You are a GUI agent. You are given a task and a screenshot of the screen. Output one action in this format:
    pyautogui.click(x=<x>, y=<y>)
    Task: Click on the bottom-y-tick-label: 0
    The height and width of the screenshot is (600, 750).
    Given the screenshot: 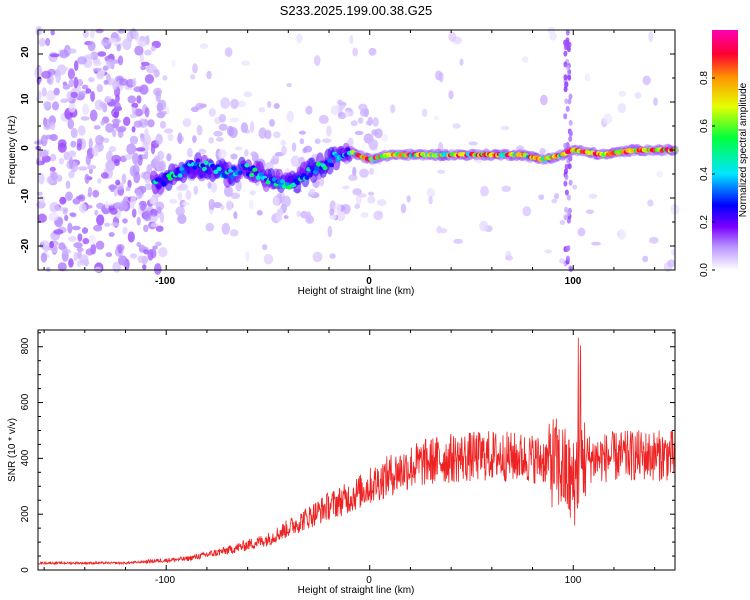 What is the action you would take?
    pyautogui.click(x=25, y=570)
    